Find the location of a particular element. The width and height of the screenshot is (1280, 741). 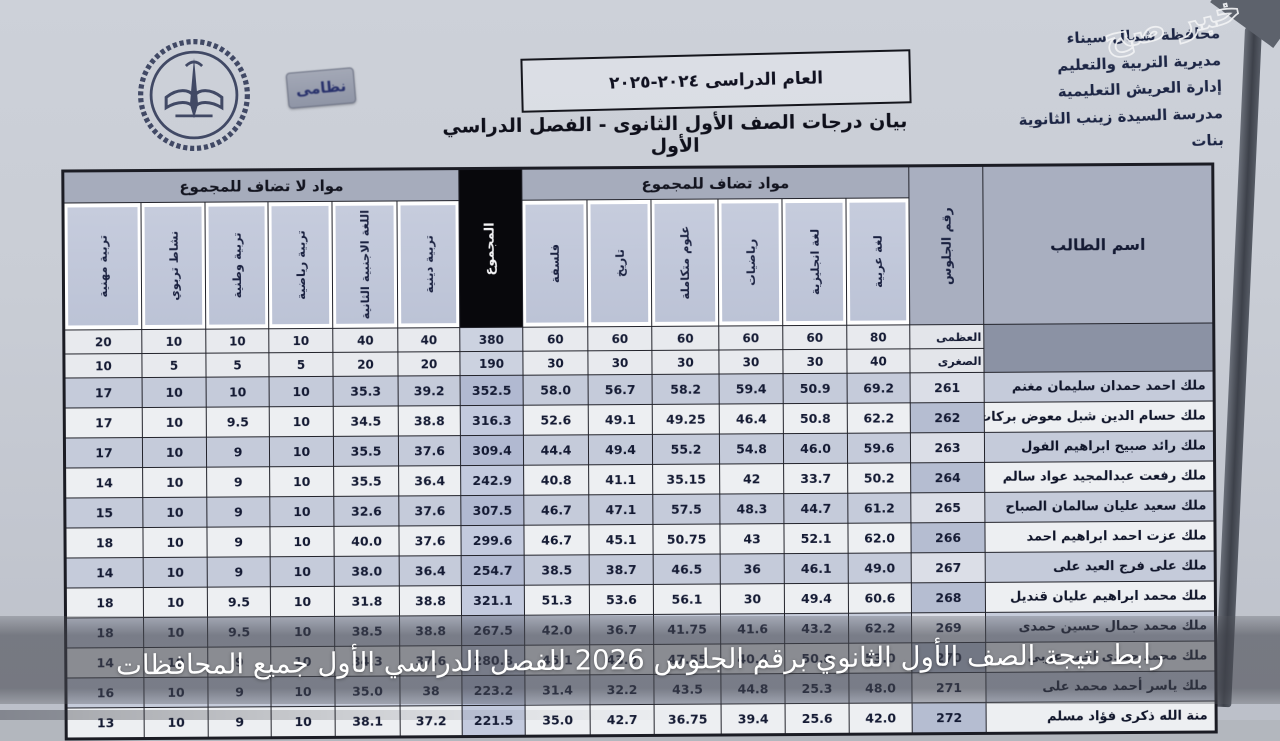

min-national: 5 is located at coordinates (237, 365).